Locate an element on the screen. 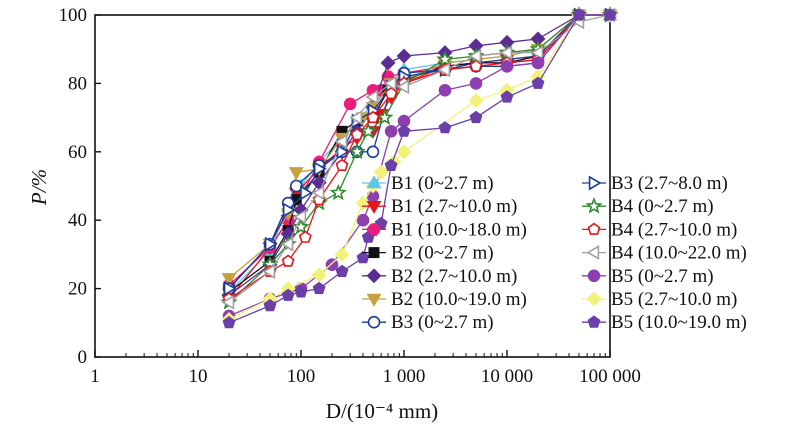  y-tick-label: 0 is located at coordinates (83, 357).